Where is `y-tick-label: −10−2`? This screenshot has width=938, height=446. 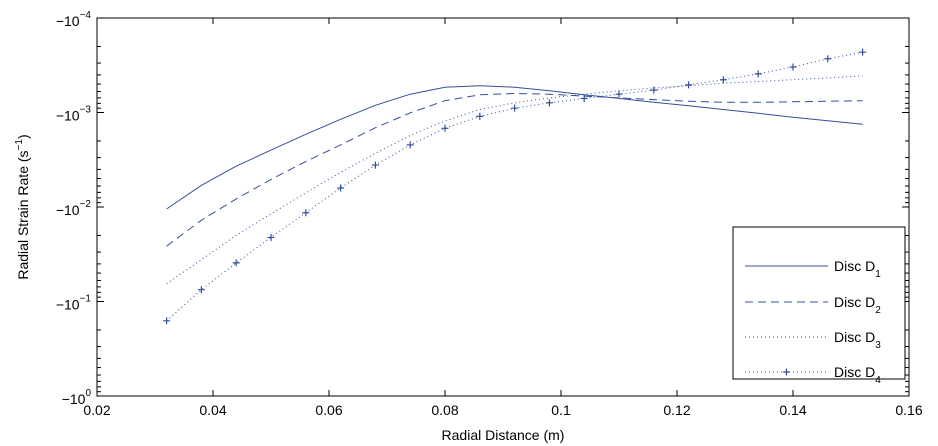
y-tick-label: −10−2 is located at coordinates (74, 208).